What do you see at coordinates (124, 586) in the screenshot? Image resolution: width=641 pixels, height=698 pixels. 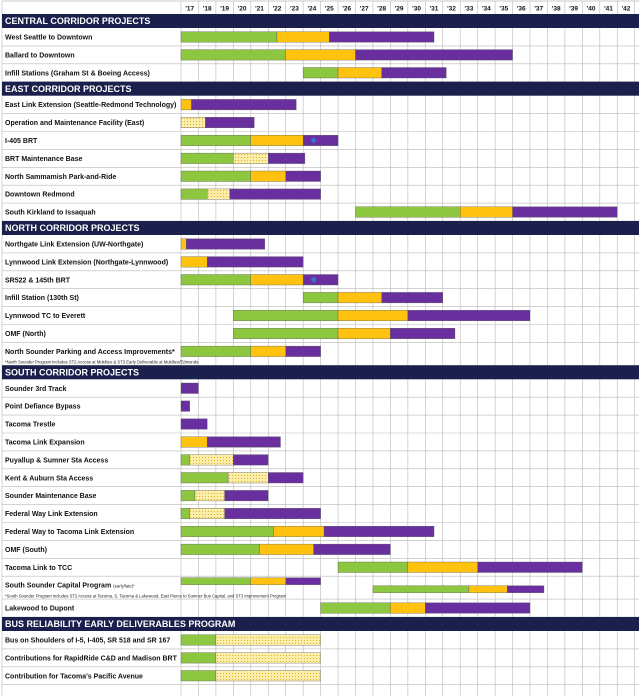 I see `project-label-suffix: (early/late)*` at bounding box center [124, 586].